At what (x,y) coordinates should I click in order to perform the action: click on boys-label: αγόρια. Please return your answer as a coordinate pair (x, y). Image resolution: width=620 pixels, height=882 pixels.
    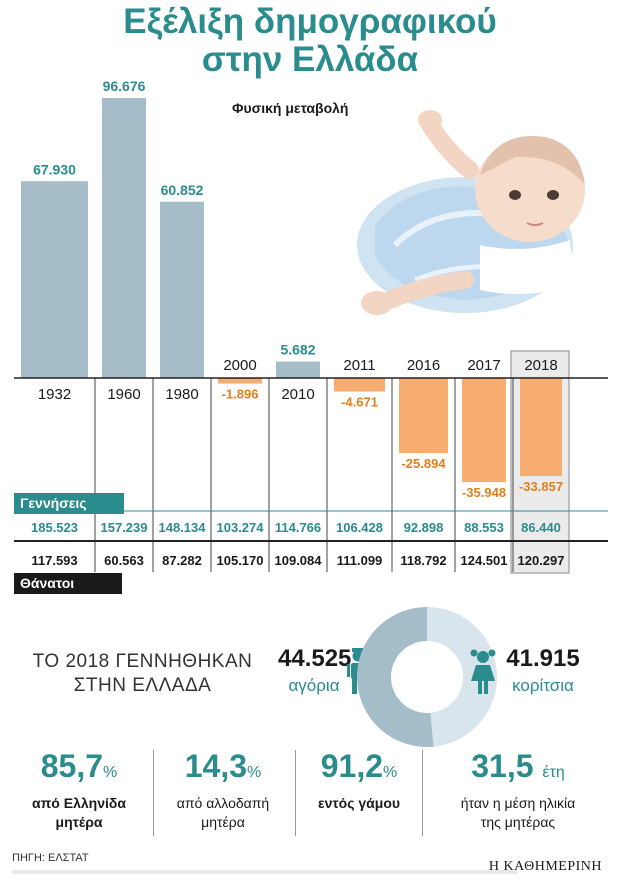
    Looking at the image, I should click on (314, 685).